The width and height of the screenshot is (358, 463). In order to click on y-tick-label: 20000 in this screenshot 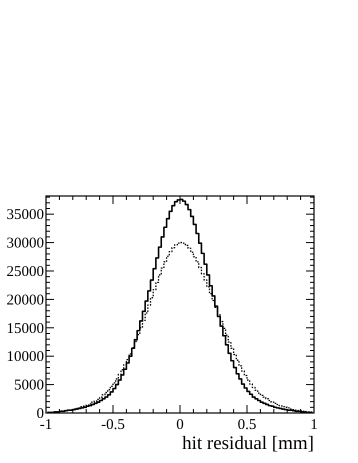, I will do `click(25, 300)`.